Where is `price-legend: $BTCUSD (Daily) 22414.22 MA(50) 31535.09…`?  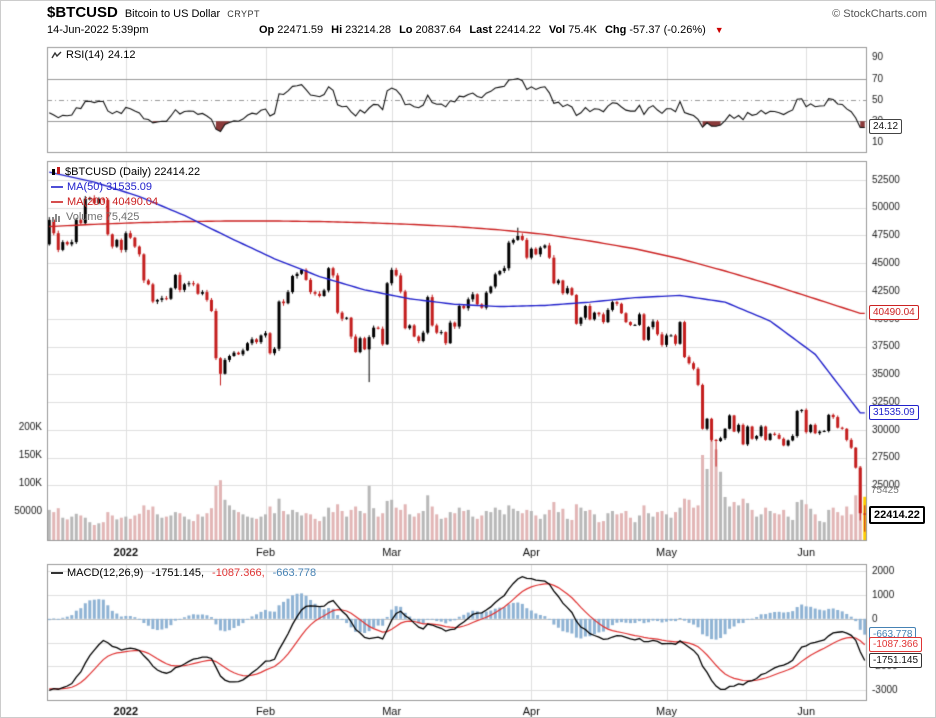
price-legend: $BTCUSD (Daily) 22414.22 MA(50) 31535.09… is located at coordinates (125, 194).